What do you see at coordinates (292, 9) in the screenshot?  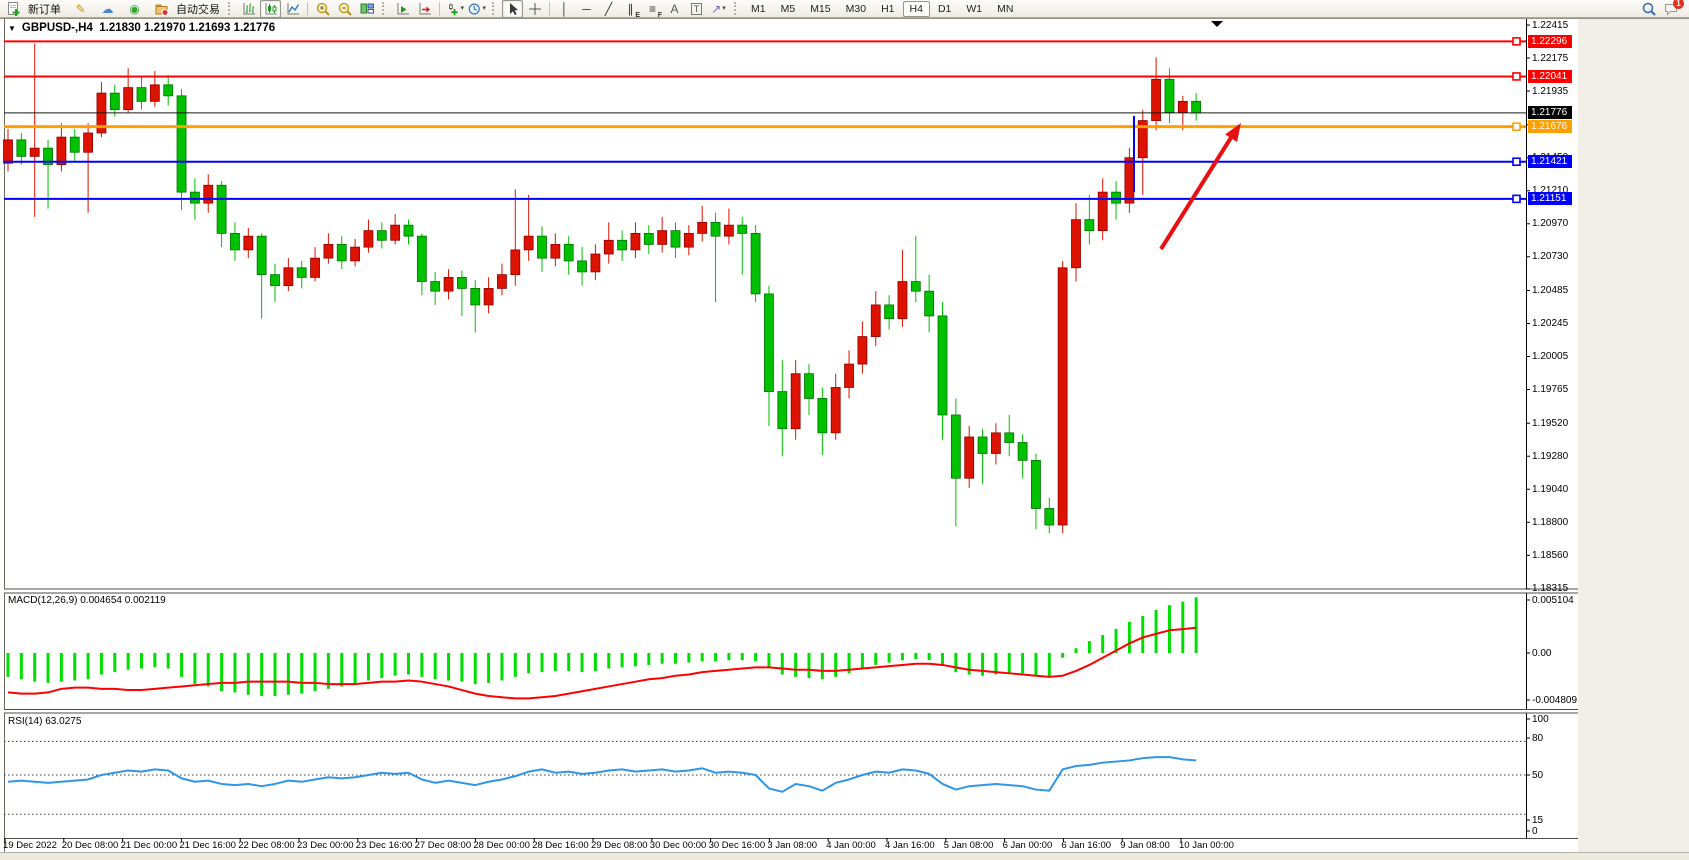 I see `line-chart-icon` at bounding box center [292, 9].